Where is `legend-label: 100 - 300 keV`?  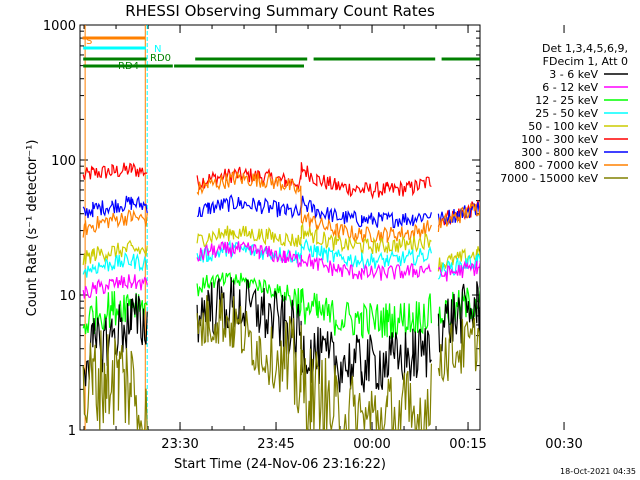 legend-label: 100 - 300 keV is located at coordinates (559, 139).